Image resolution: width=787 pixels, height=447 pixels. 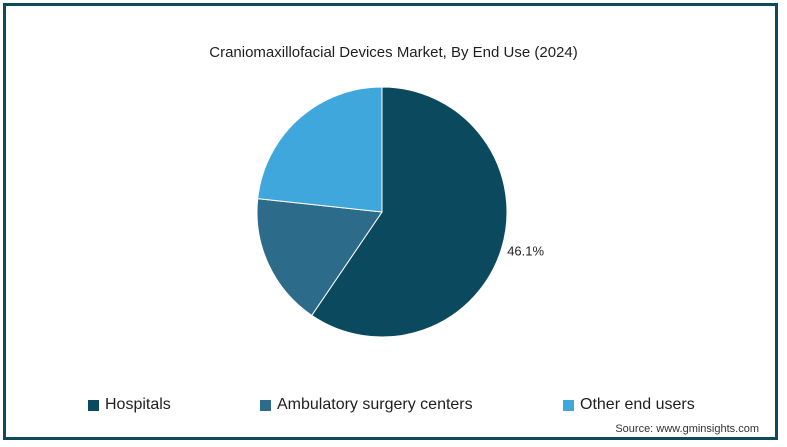 I want to click on pie-data-label: 46.1%, so click(x=525, y=251).